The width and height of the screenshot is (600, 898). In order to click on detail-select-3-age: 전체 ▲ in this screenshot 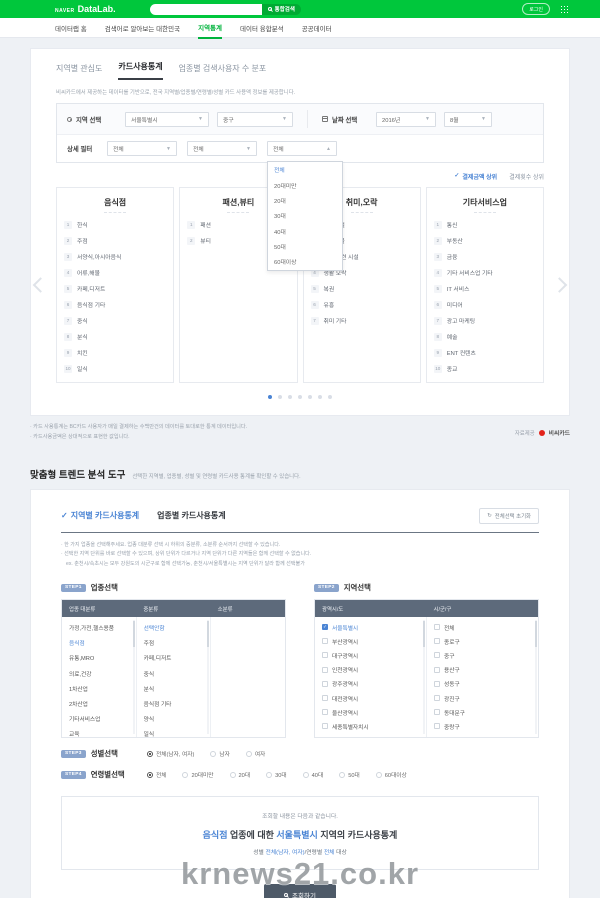, I will do `click(302, 148)`.